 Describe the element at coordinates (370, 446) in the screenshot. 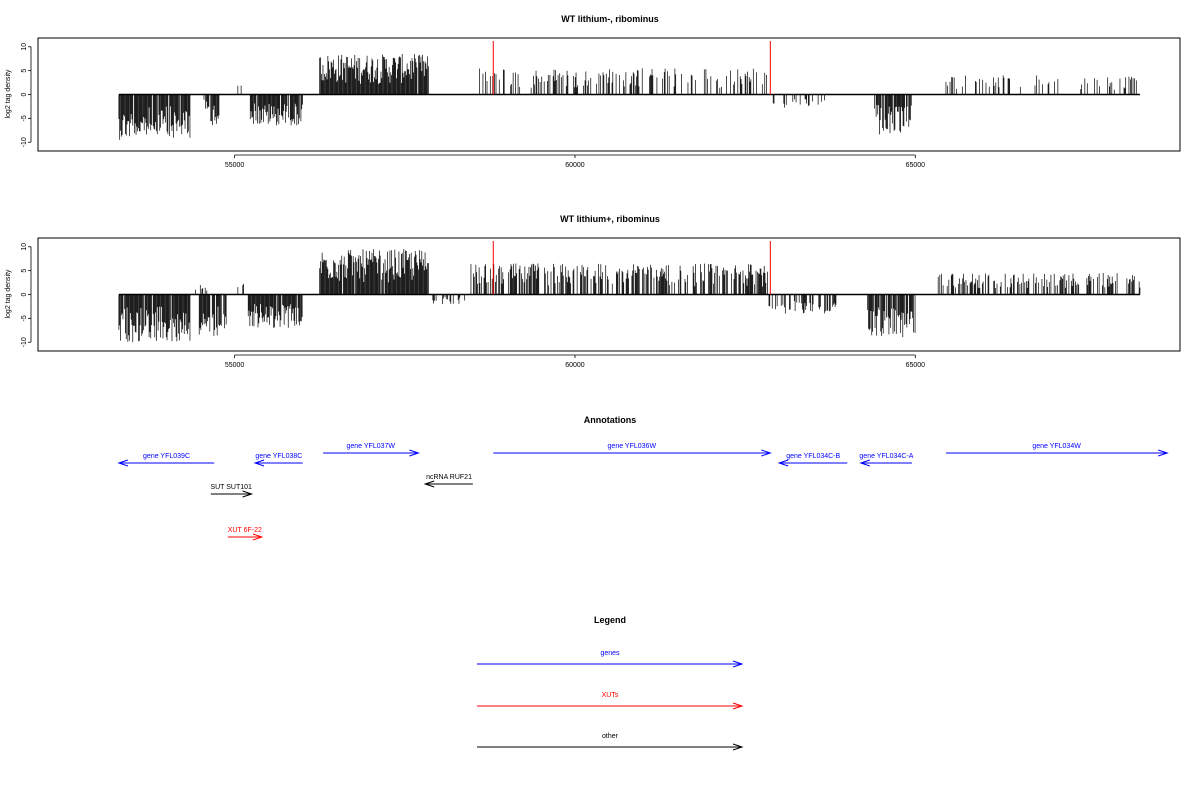

I see `feature-label: gene YFL037W` at that location.